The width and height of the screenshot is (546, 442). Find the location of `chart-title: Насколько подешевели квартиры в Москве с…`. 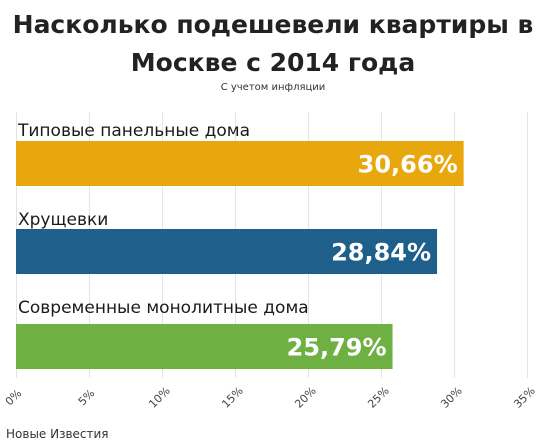

chart-title: Насколько подешевели квартиры в Москве с… is located at coordinates (273, 43).